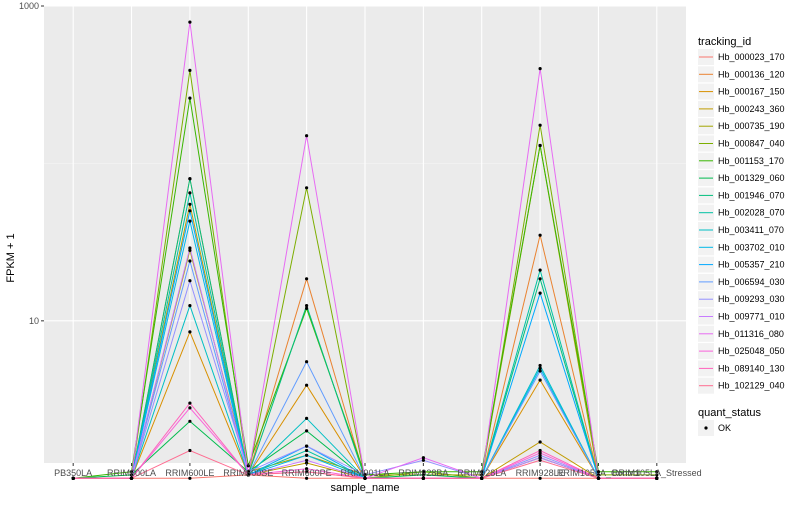  I want to click on y-axis-title: FPKM + 1, so click(11, 257).